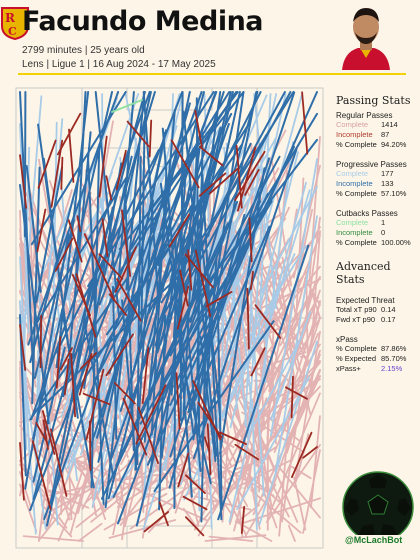  What do you see at coordinates (363, 273) in the screenshot?
I see `advanced-stats-title: Advanced Stats` at bounding box center [363, 273].